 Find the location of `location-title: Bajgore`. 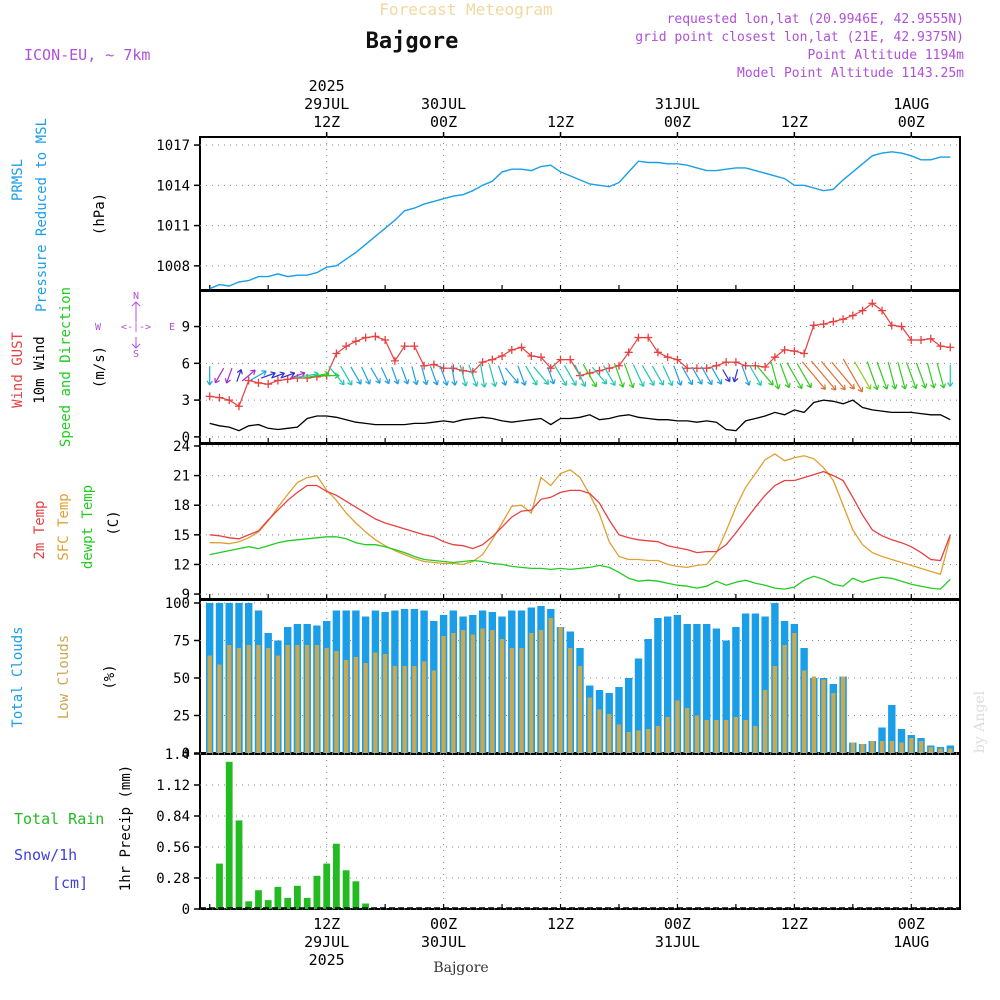

location-title: Bajgore is located at coordinates (412, 41).